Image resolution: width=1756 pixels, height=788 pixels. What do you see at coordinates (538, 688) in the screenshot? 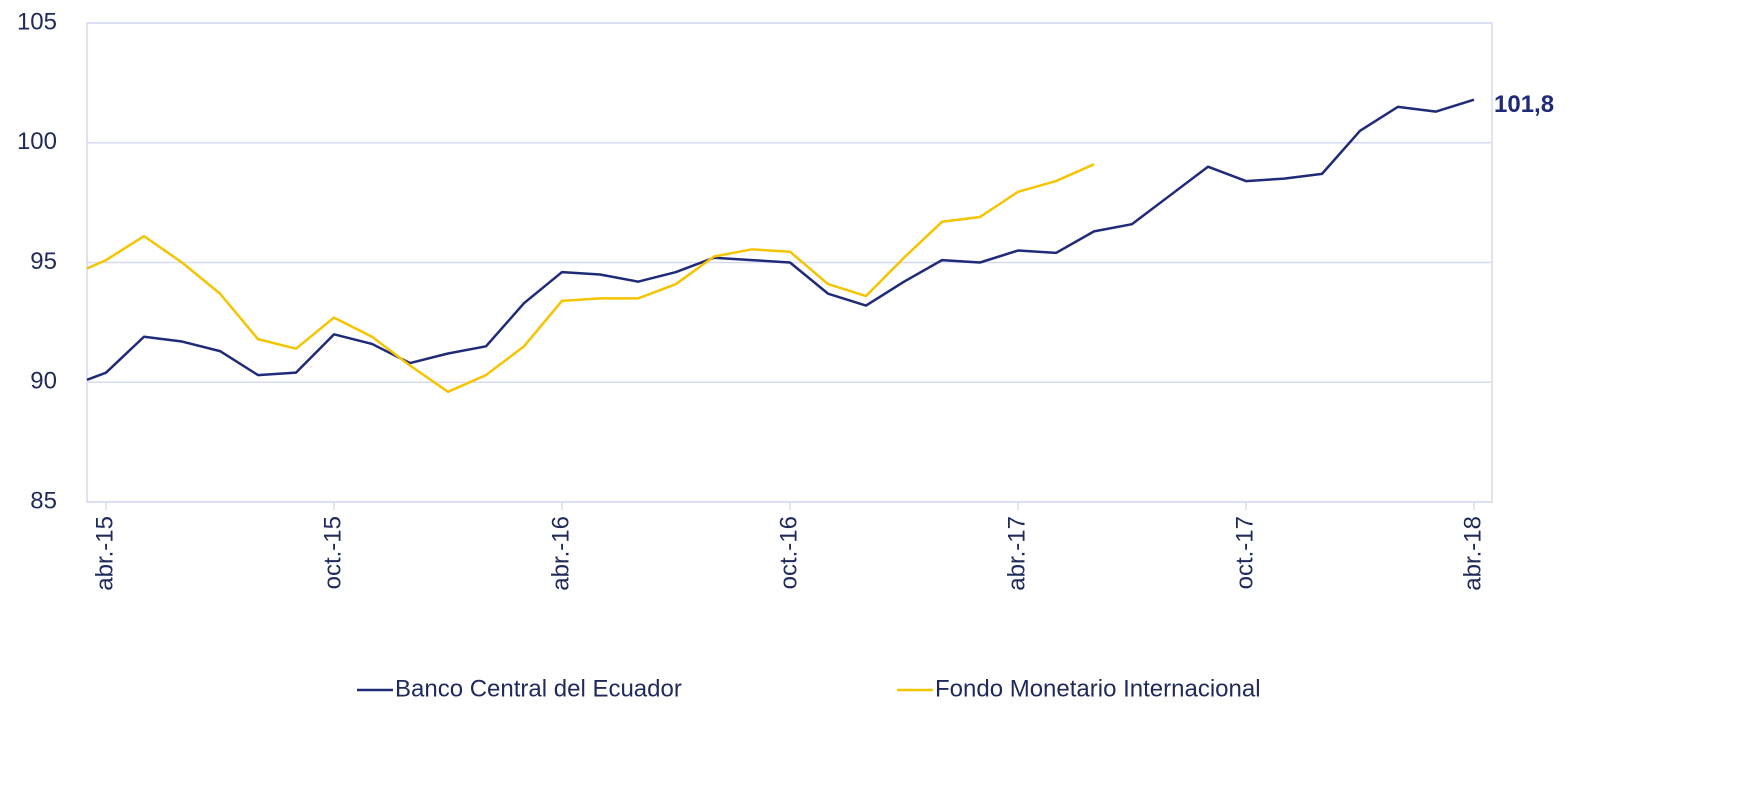
I see `legend-label: Banco Central del Ecuador` at bounding box center [538, 688].